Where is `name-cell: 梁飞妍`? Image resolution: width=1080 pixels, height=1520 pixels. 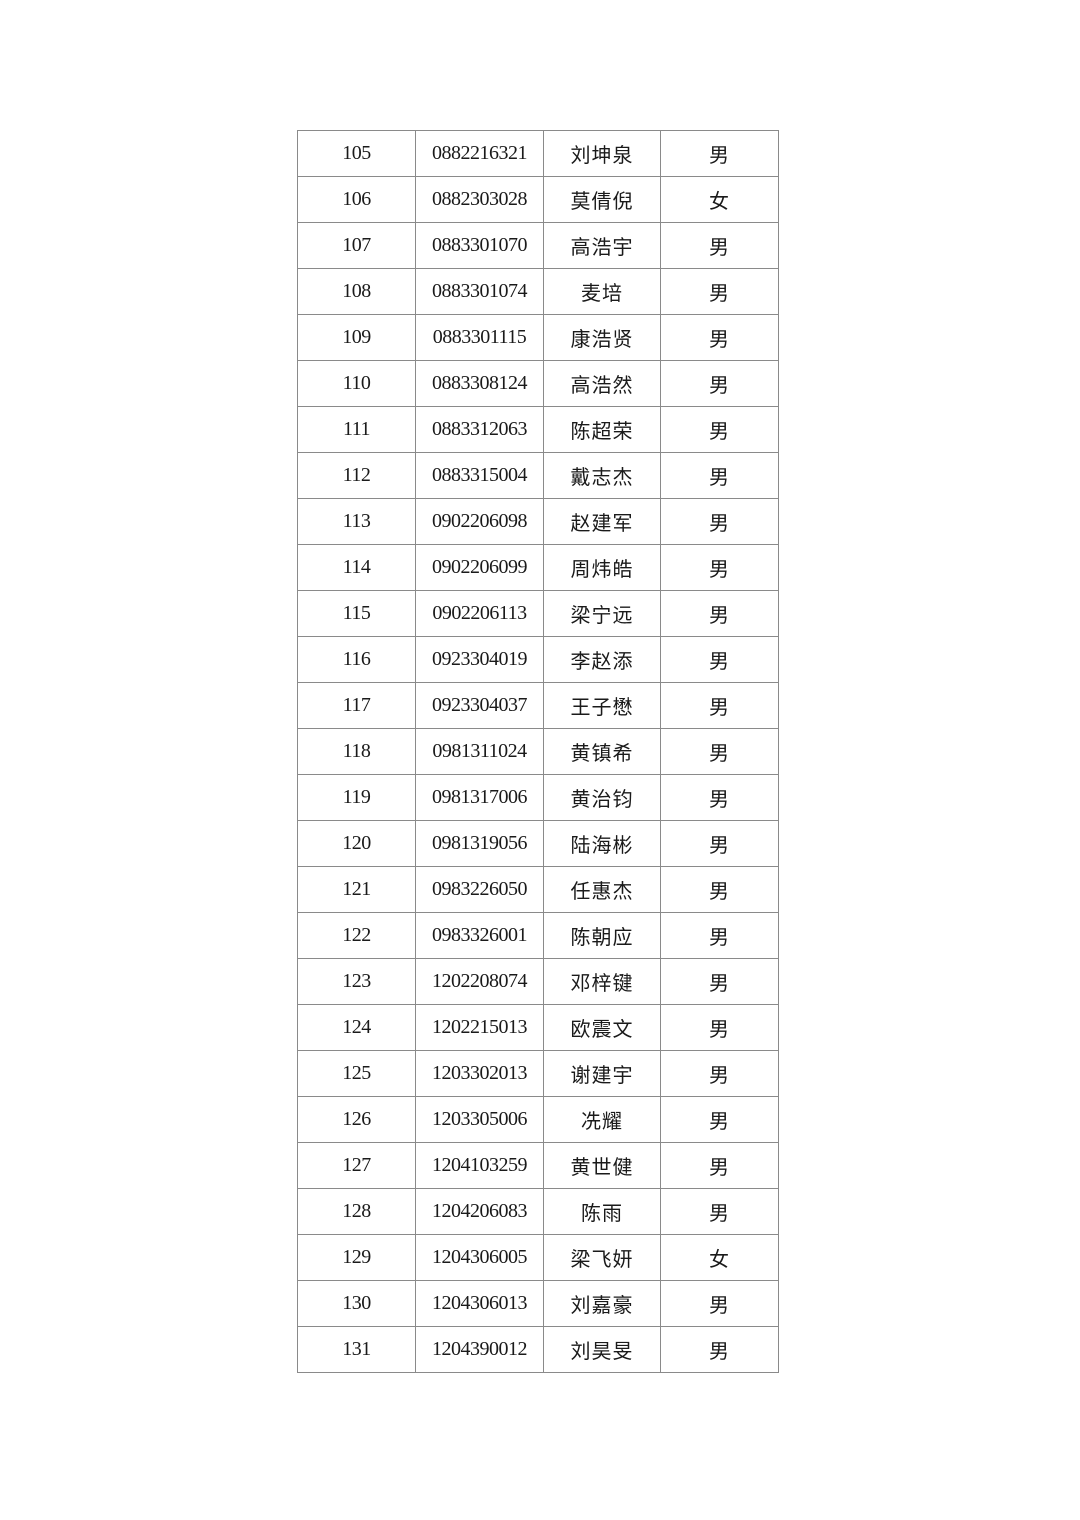
name-cell: 梁飞妍 is located at coordinates (602, 1257).